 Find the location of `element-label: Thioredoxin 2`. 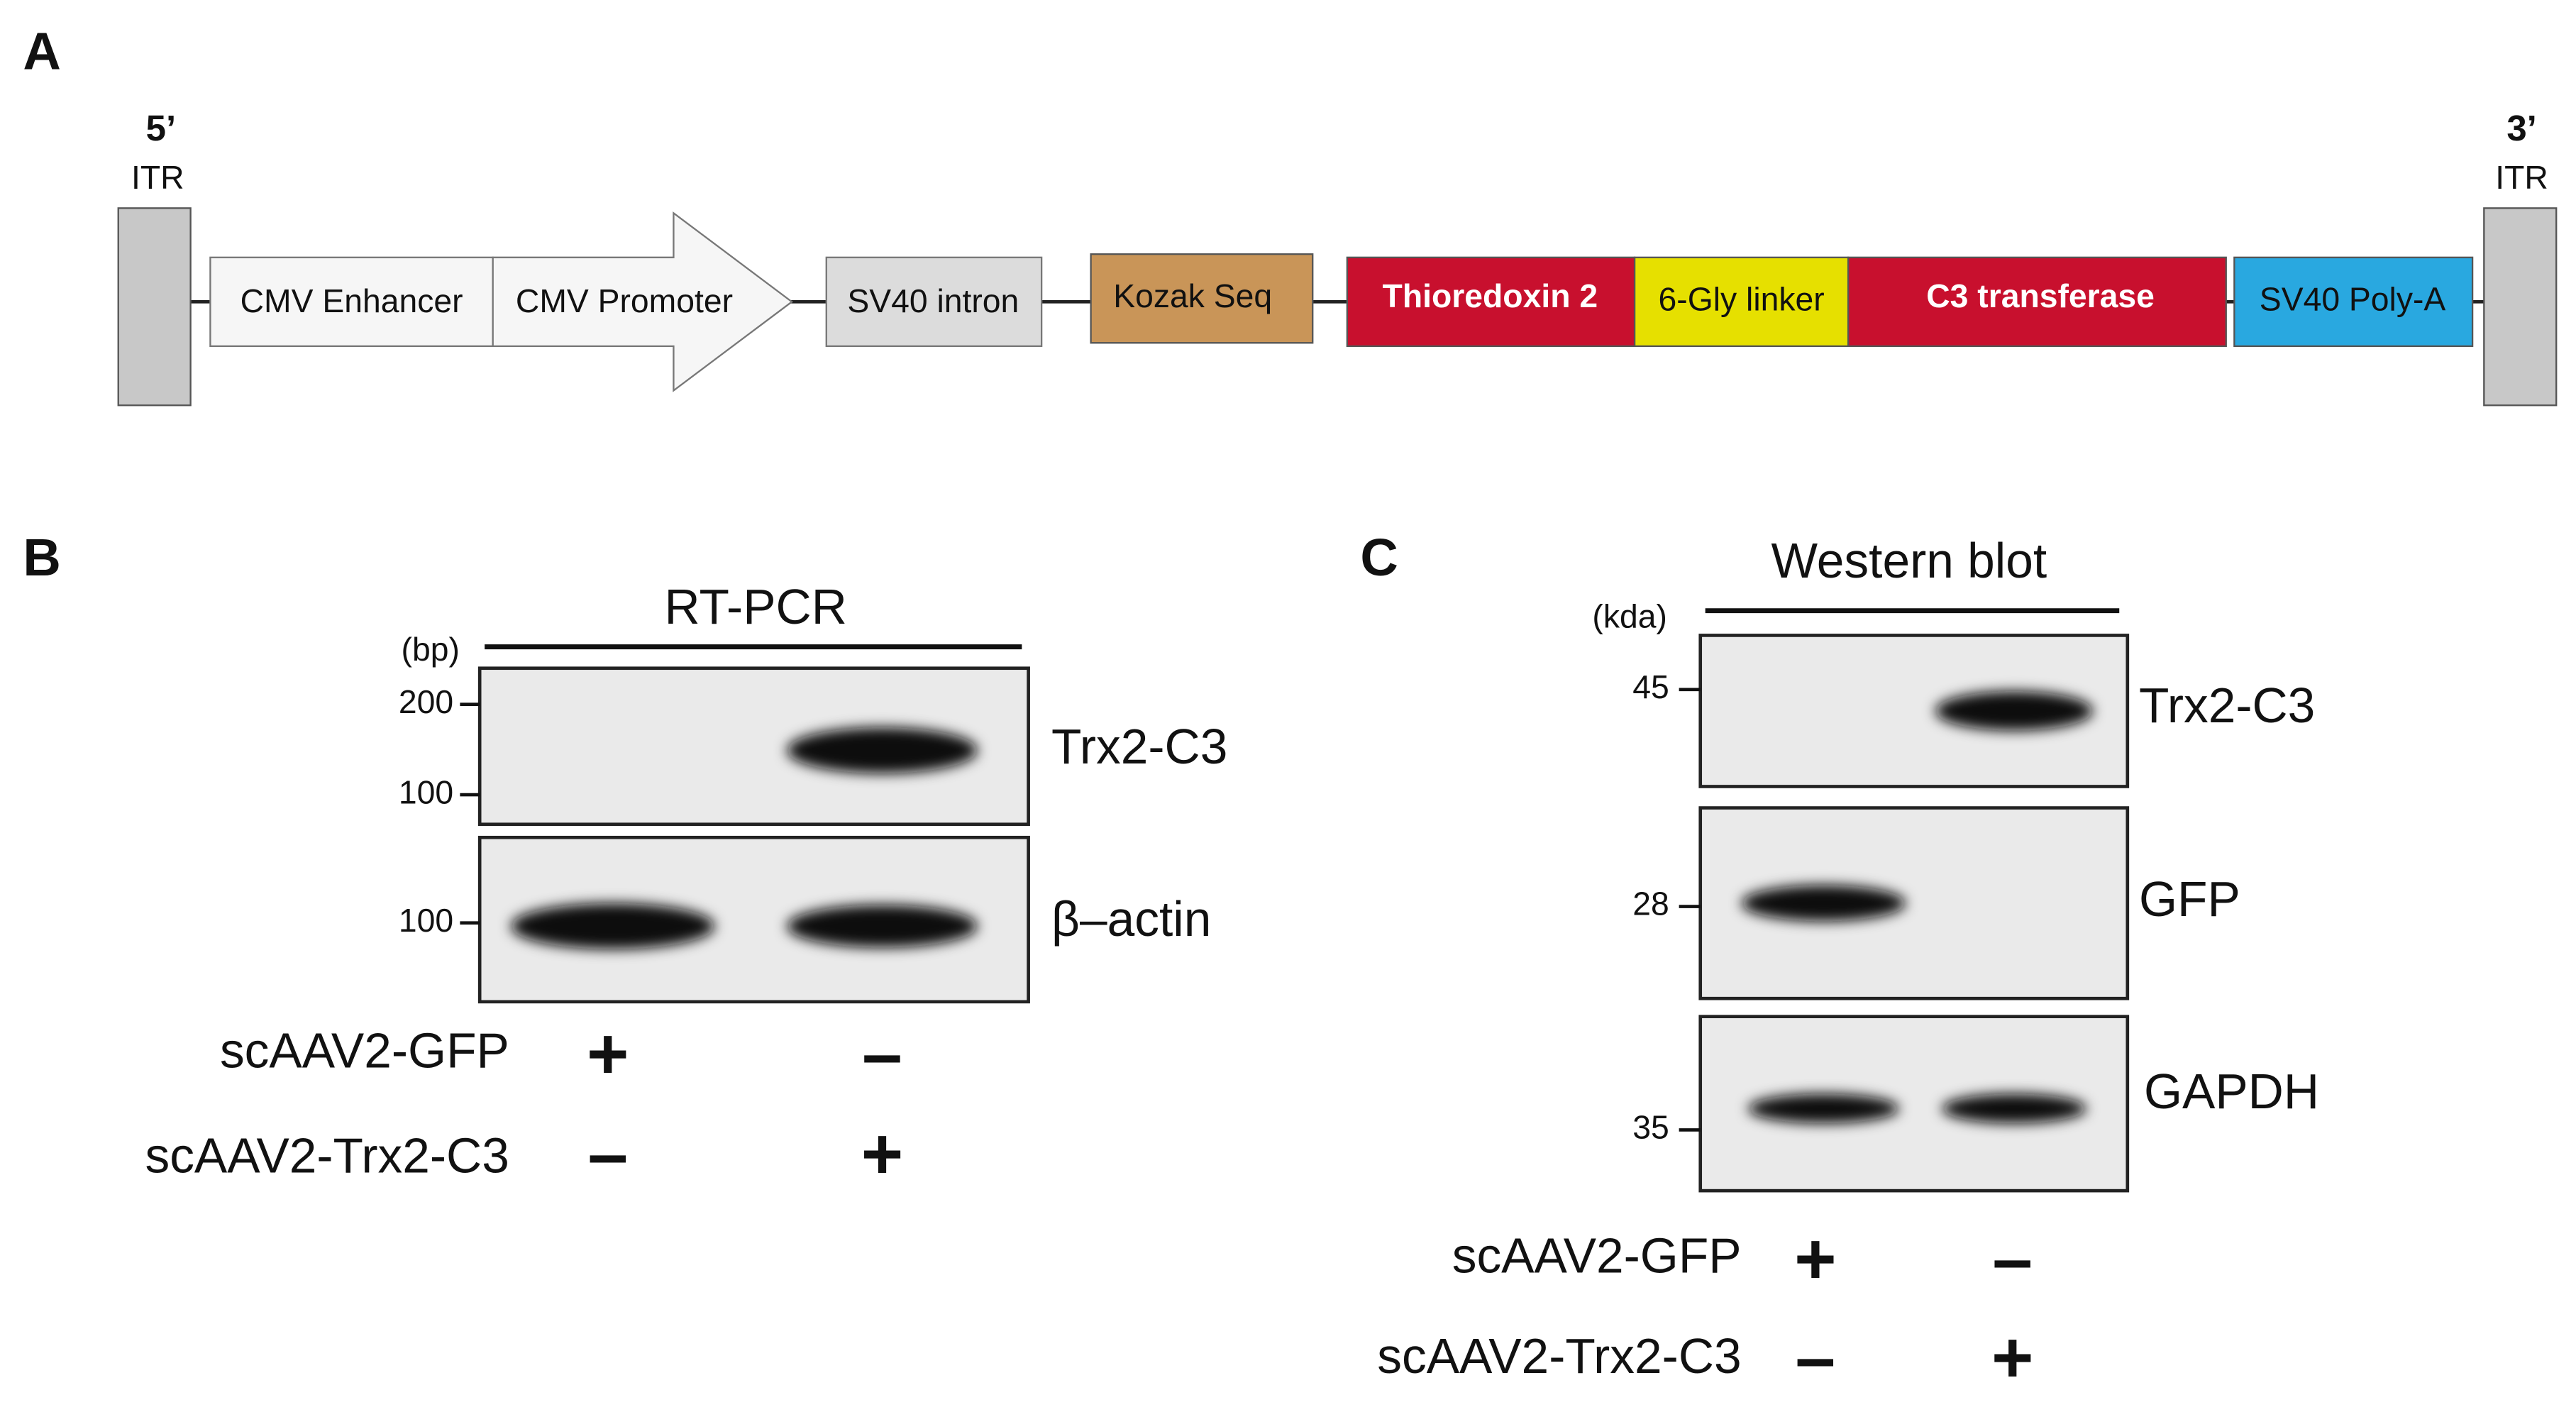

element-label: Thioredoxin 2 is located at coordinates (1490, 295).